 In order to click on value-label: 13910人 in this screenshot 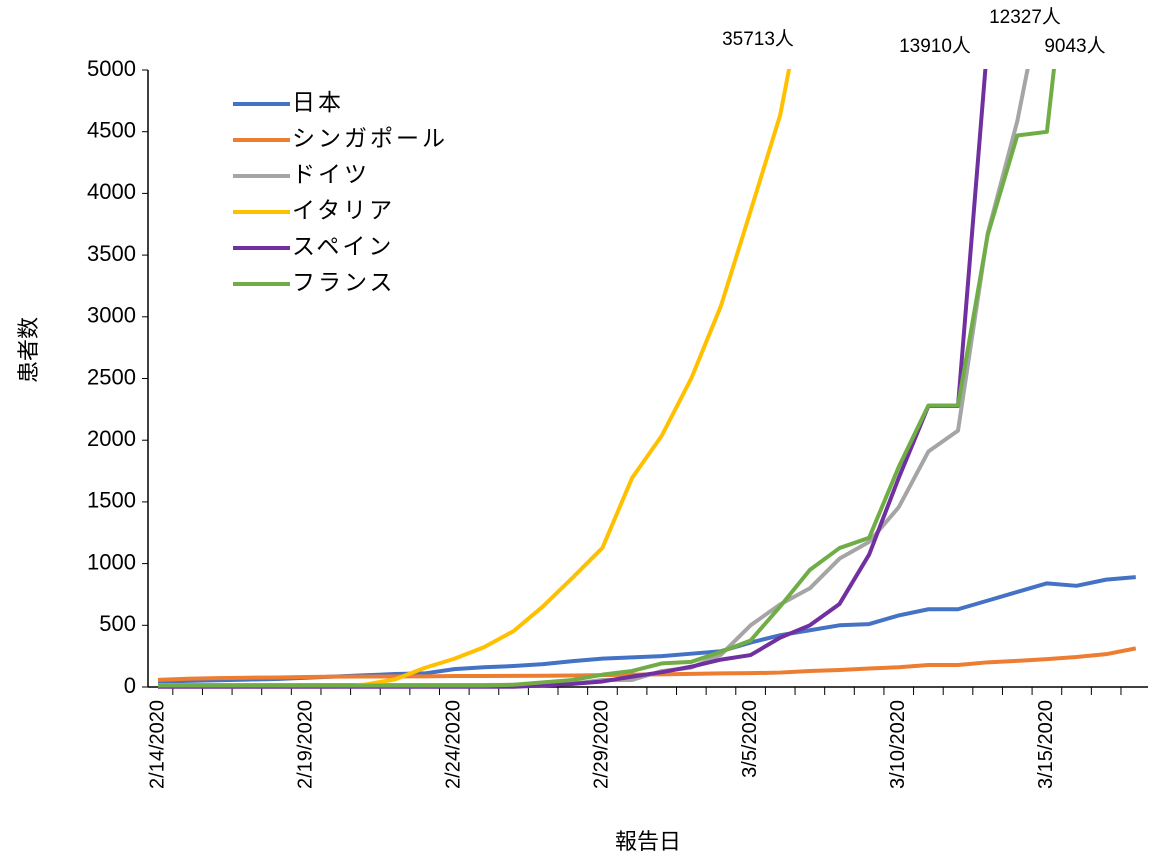, I will do `click(935, 46)`.